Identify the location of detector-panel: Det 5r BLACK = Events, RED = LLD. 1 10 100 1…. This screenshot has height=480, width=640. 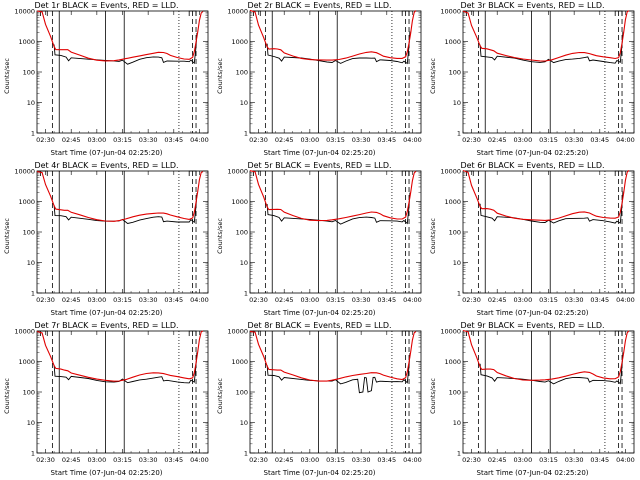
(319, 240).